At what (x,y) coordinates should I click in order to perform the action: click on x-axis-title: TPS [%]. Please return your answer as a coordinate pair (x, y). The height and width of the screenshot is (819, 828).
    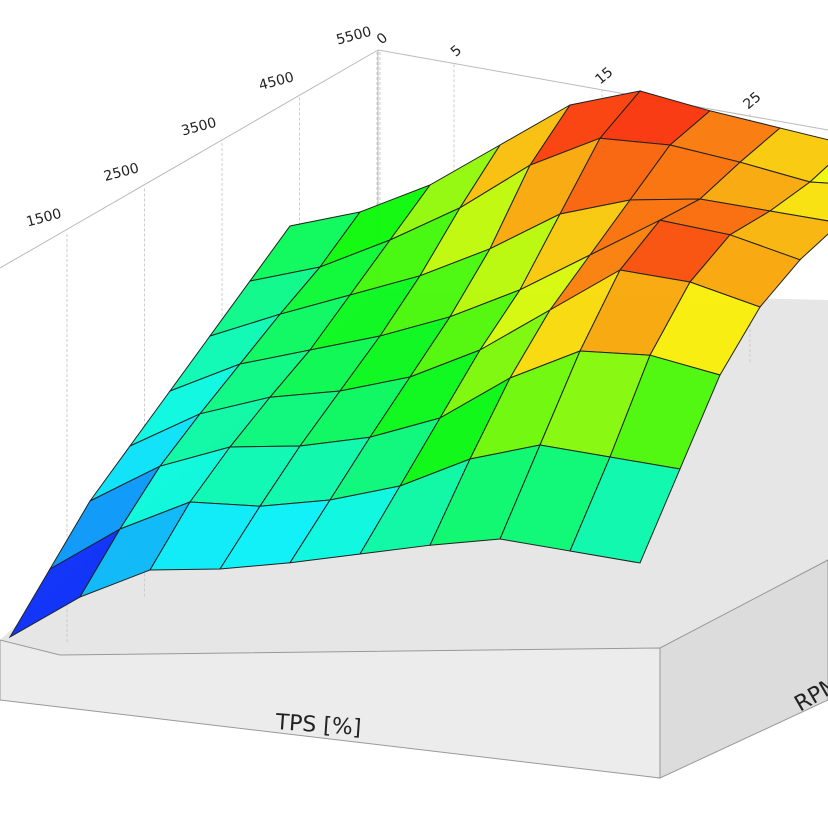
    Looking at the image, I should click on (318, 725).